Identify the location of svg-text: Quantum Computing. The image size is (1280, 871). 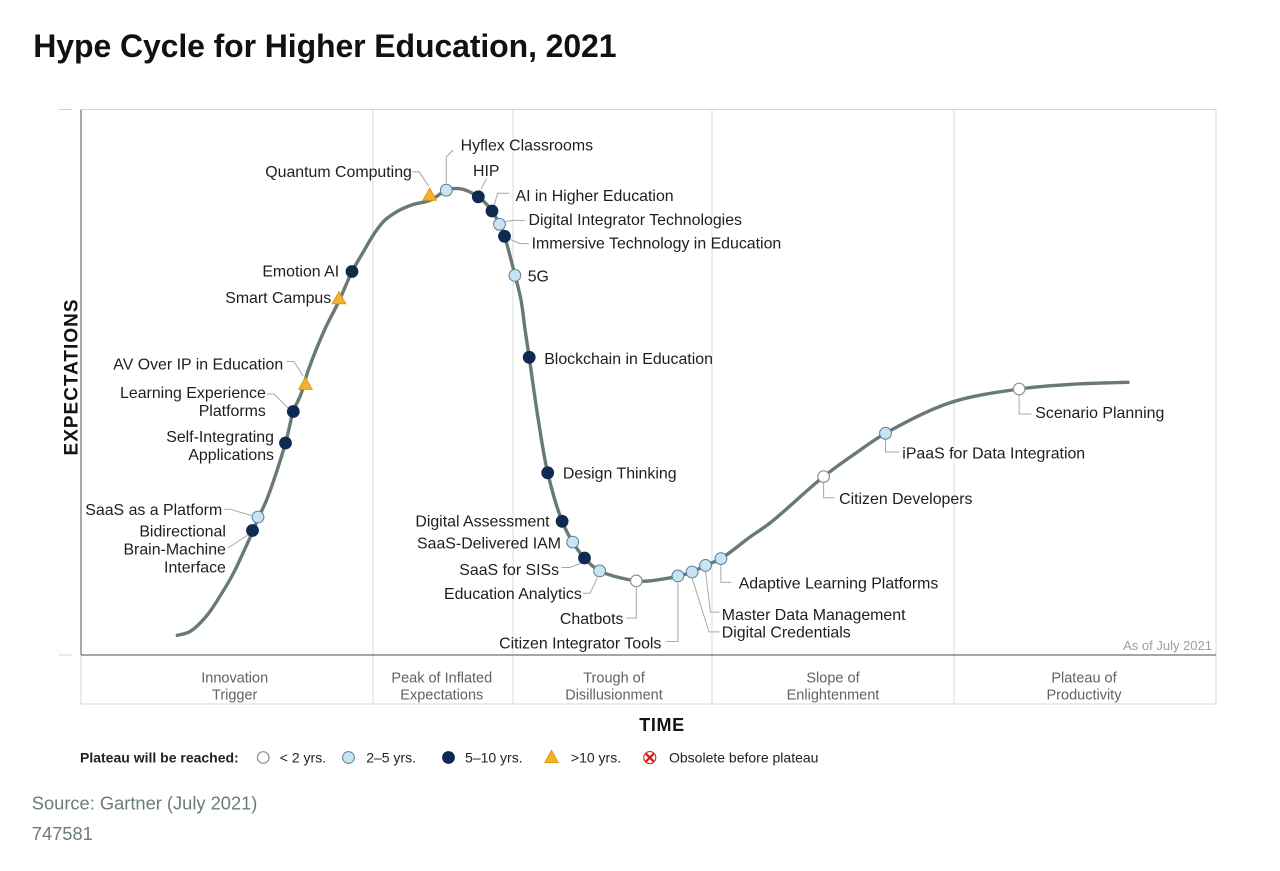
(338, 172).